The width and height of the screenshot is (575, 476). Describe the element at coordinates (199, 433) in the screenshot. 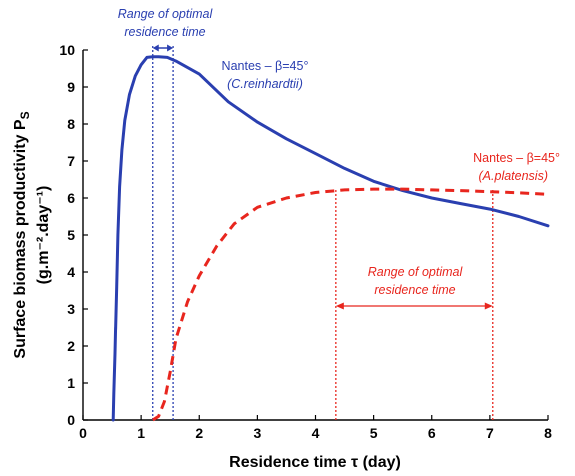

I see `x-tick-label: 2` at that location.